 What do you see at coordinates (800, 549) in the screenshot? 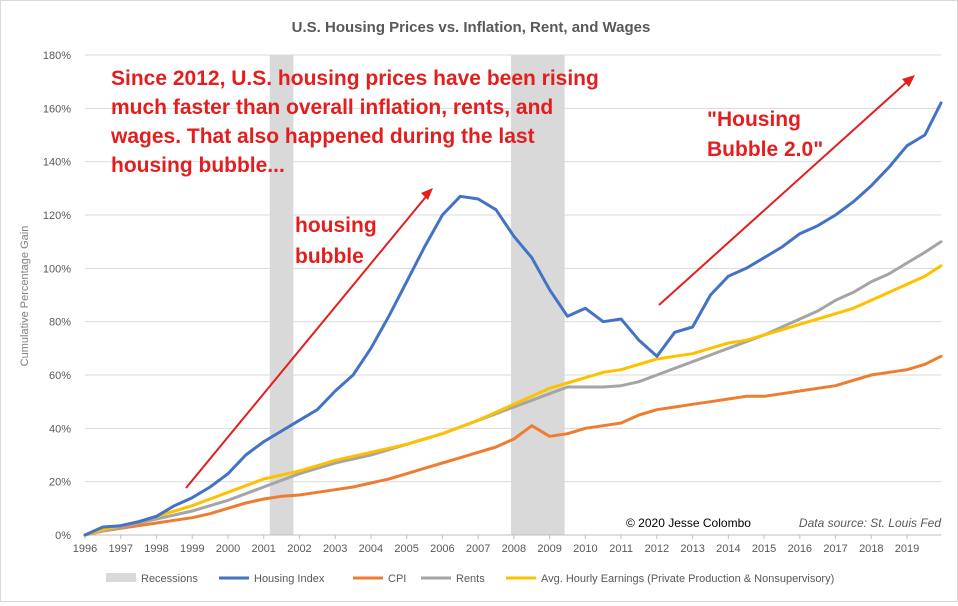
I see `x-tick-label: 2016` at bounding box center [800, 549].